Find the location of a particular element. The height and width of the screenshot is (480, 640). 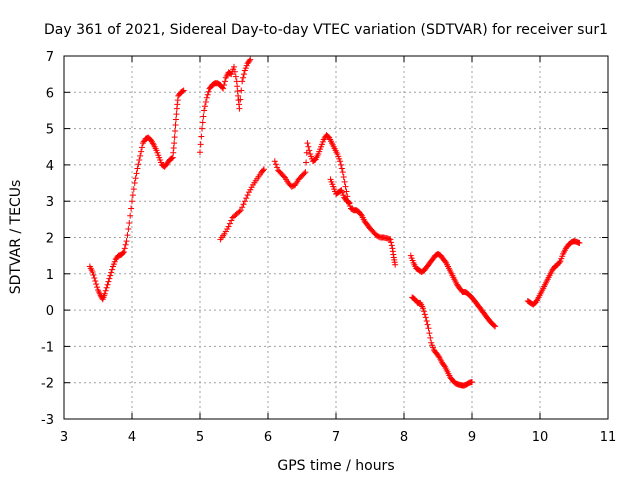

y-tick-labels: -3 -2 -1 0 1 2 3 4 5 6 7 is located at coordinates (47, 239).